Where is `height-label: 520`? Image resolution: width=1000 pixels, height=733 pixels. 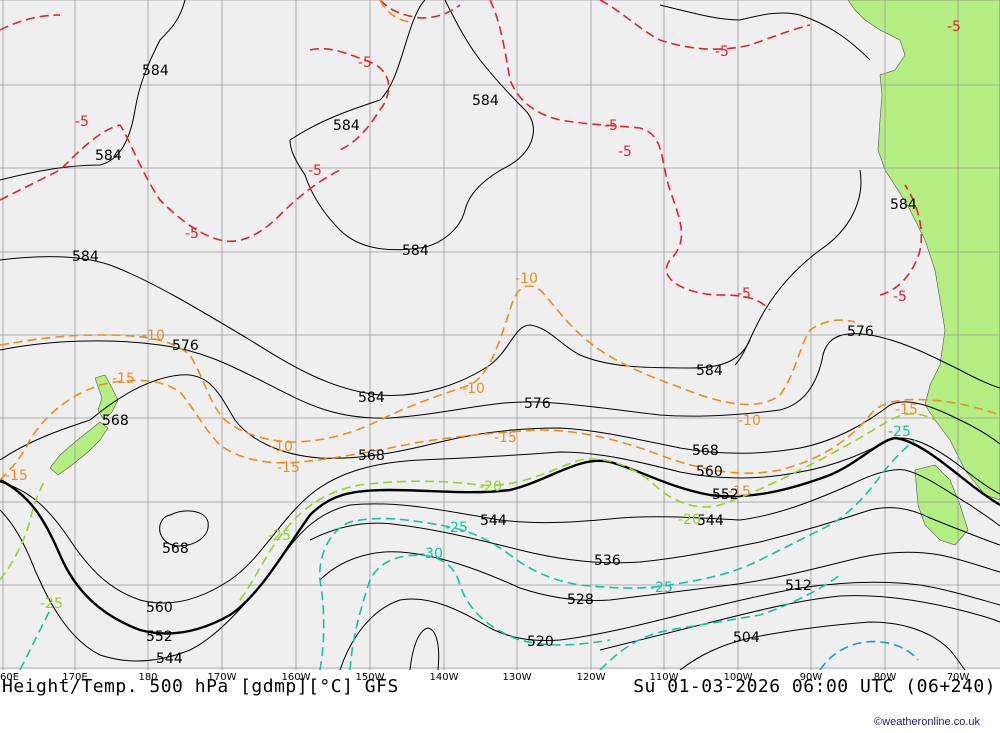 height-label: 520 is located at coordinates (540, 642).